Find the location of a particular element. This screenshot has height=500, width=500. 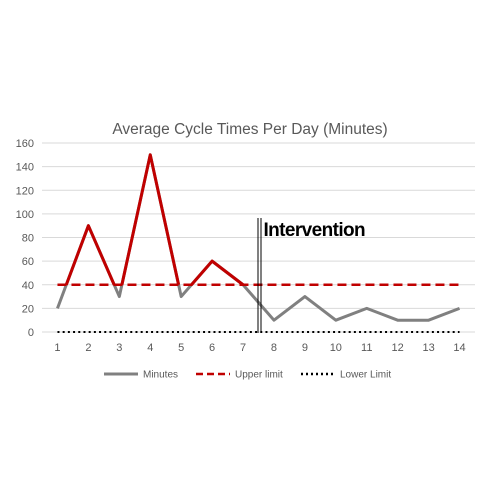

x-tick-label: 3 is located at coordinates (119, 348).